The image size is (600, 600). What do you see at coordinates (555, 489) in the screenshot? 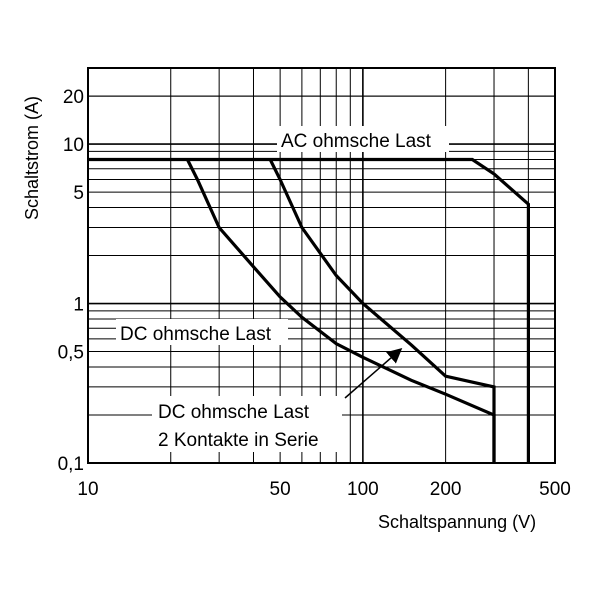
I see `x-tick-label: 500` at bounding box center [555, 489].